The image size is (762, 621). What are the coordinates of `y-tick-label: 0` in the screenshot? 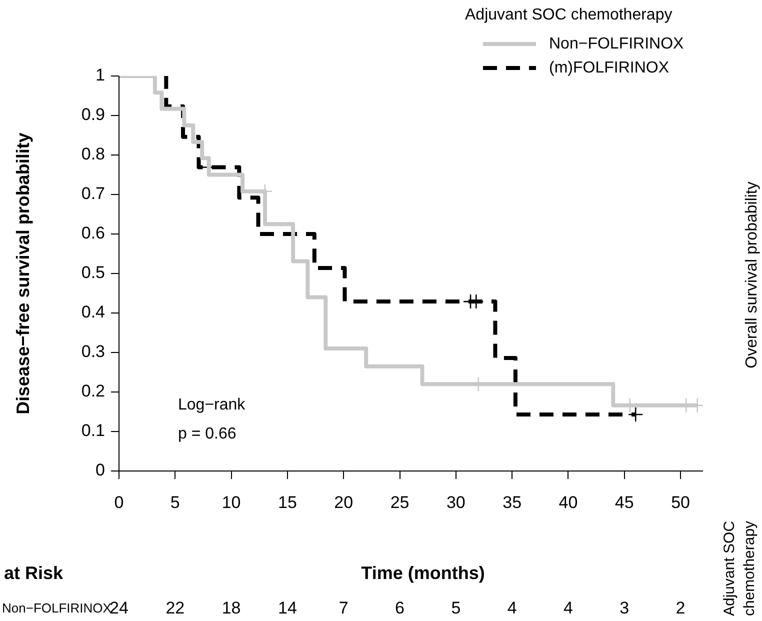 It's located at (100, 470).